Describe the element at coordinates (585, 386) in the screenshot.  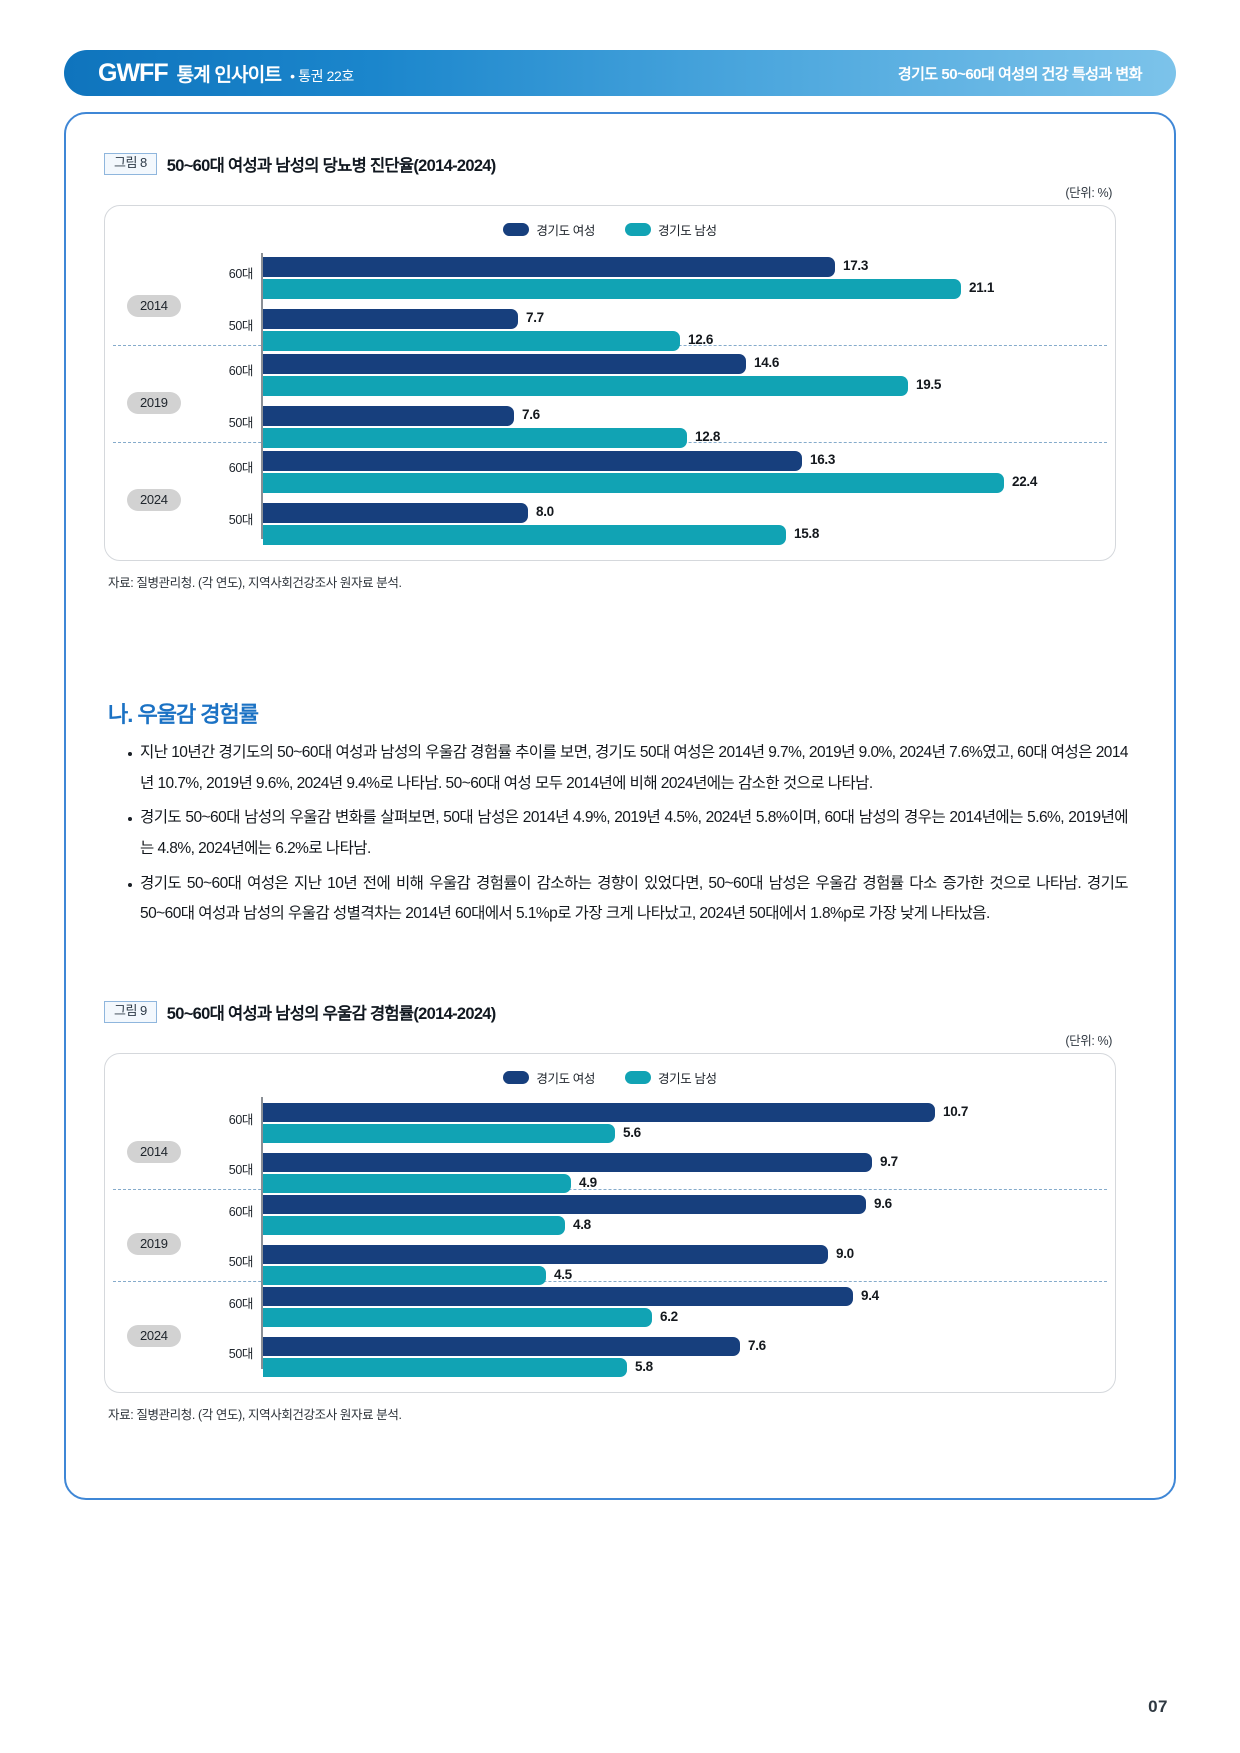
I see `figure-8-bar-2019-60-male` at that location.